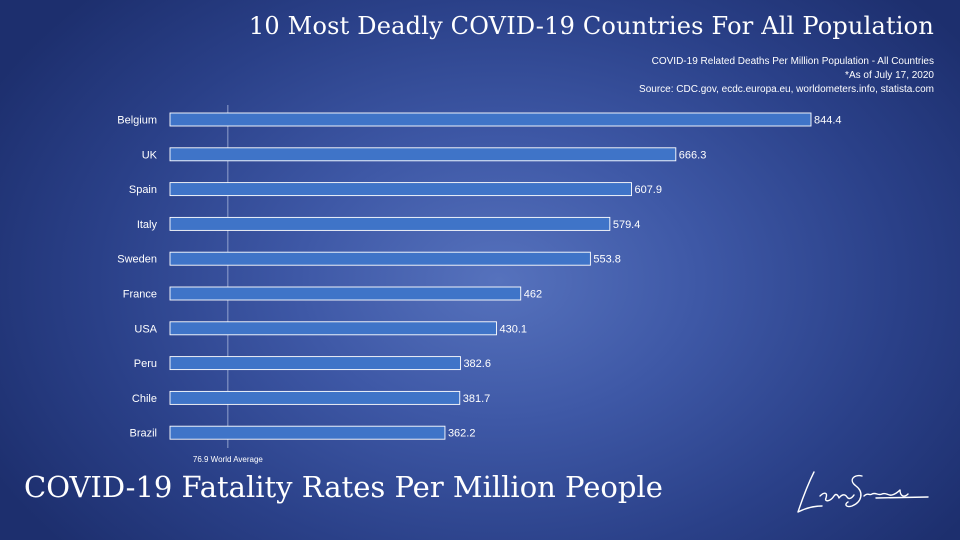 The width and height of the screenshot is (960, 540). I want to click on category-label-belgium: Belgium, so click(137, 121).